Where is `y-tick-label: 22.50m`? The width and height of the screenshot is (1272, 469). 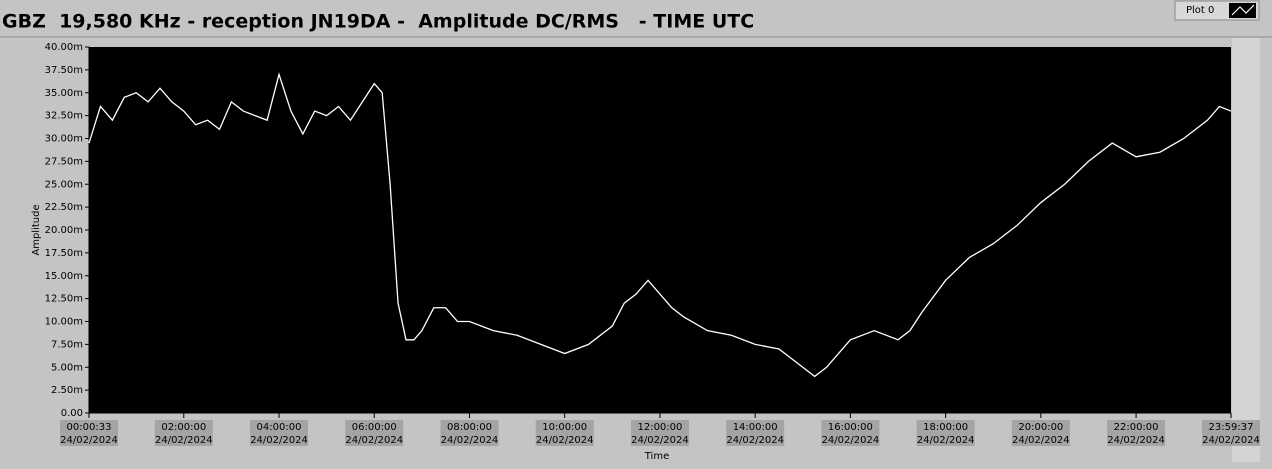 y-tick-label: 22.50m is located at coordinates (64, 207).